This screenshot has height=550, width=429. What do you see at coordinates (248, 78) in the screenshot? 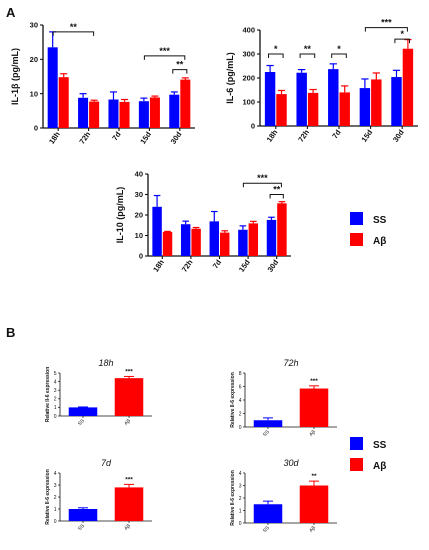
I see `y-tick-label: 200` at bounding box center [248, 78].